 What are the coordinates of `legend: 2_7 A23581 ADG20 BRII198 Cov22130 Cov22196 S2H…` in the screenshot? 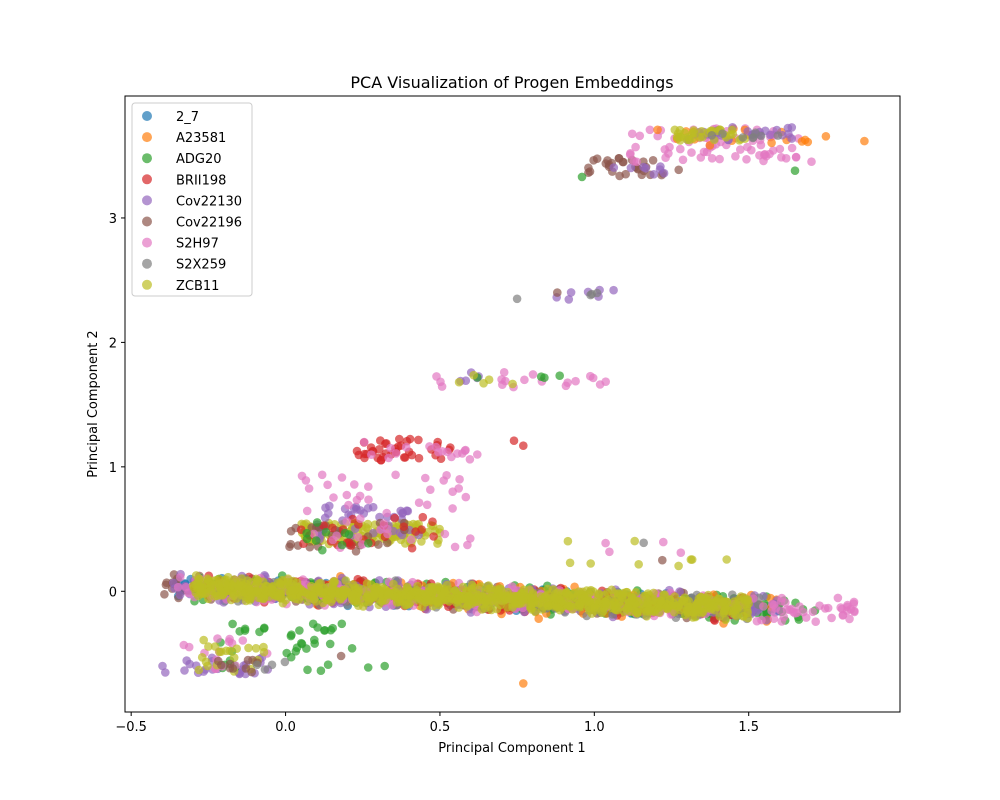 It's located at (192, 199).